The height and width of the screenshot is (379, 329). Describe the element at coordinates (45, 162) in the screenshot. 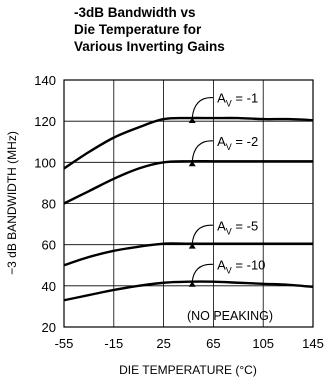

I see `y-tick-label: 100` at that location.